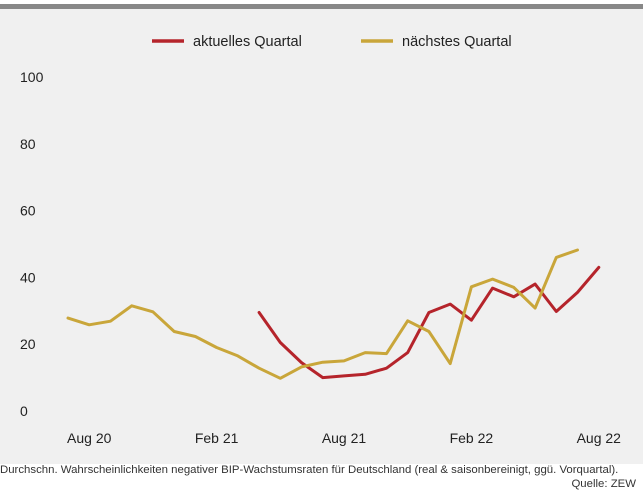 The image size is (643, 500). Describe the element at coordinates (599, 438) in the screenshot. I see `x-tick-label: Aug 22` at that location.